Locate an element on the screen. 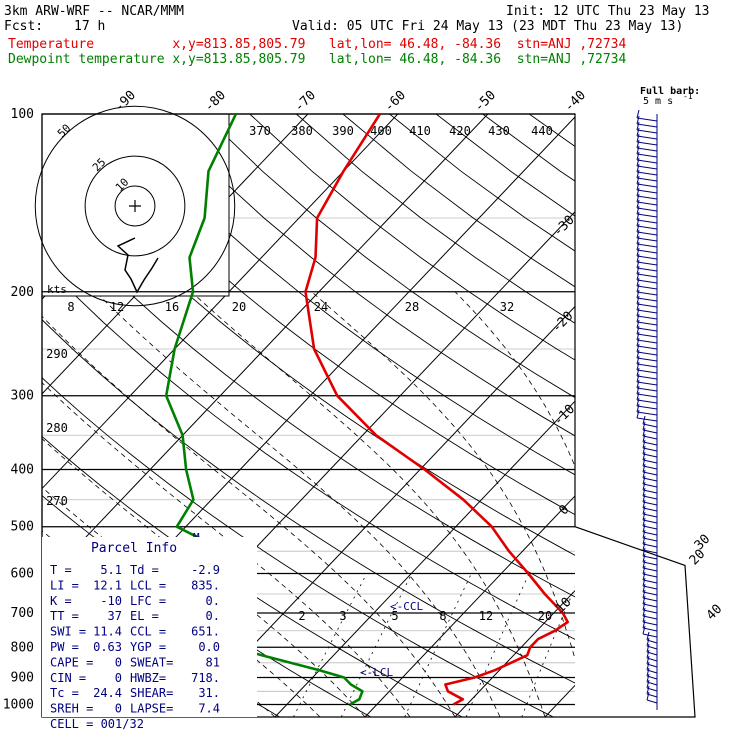 This screenshot has width=740, height=740. mixing-ratio-label: 3 is located at coordinates (342, 616).